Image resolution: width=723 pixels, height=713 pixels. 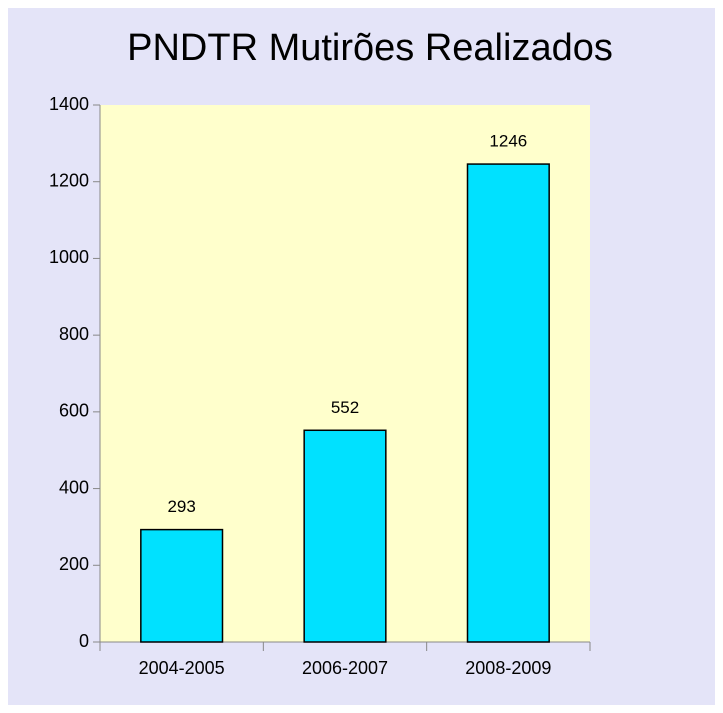 What do you see at coordinates (69, 180) in the screenshot?
I see `y-tick-label: 1200` at bounding box center [69, 180].